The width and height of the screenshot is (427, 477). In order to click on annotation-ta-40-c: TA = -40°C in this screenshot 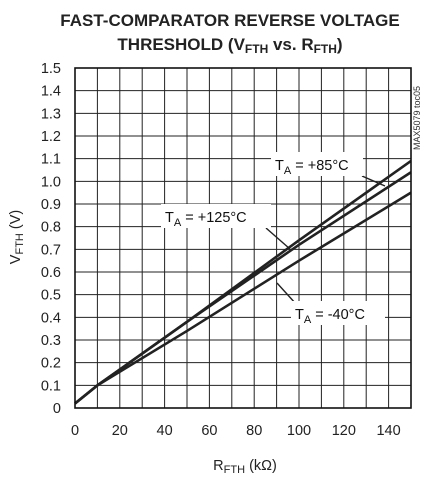, I will do `click(330, 304)`.